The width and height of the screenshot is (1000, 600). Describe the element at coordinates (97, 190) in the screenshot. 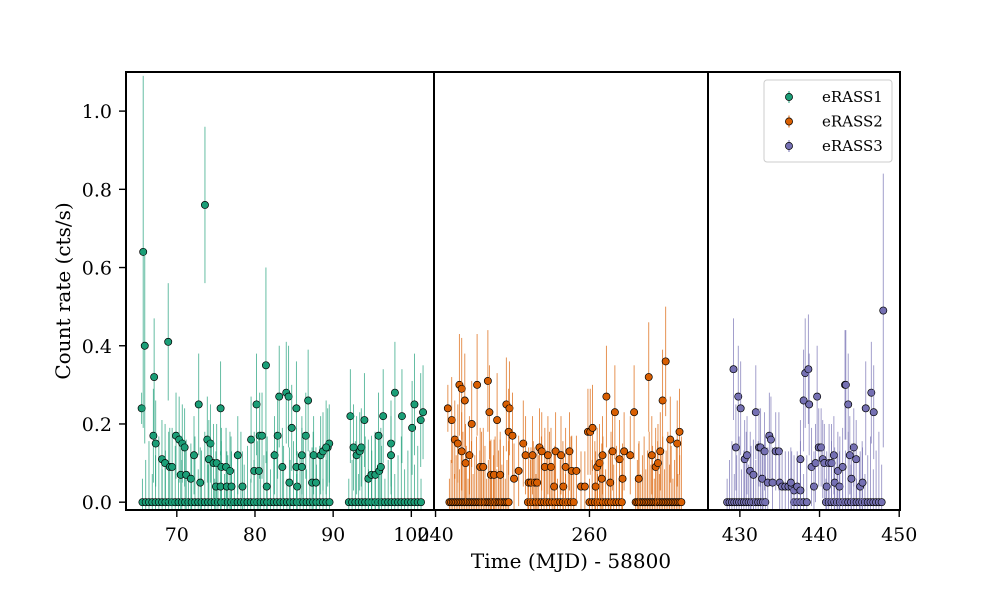

I see `y-tick-label: 0.8` at that location.